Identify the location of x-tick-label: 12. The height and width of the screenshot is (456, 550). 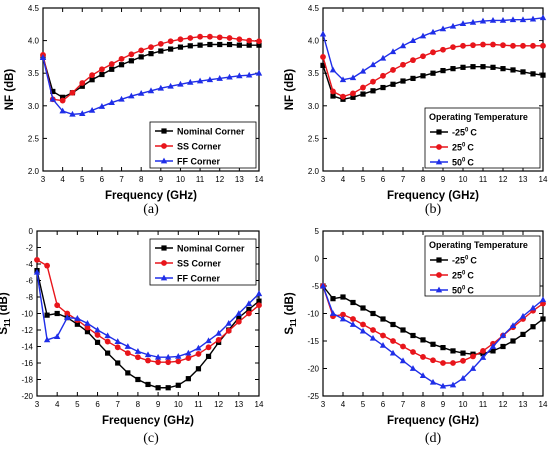
(503, 179).